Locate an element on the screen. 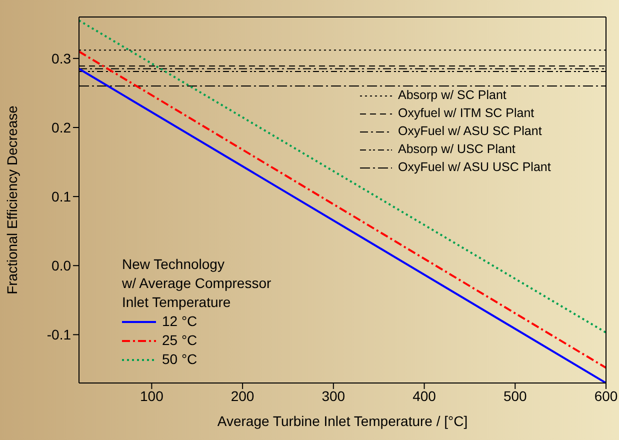 The image size is (619, 440). y-tick-label: 0.2 is located at coordinates (62, 127).